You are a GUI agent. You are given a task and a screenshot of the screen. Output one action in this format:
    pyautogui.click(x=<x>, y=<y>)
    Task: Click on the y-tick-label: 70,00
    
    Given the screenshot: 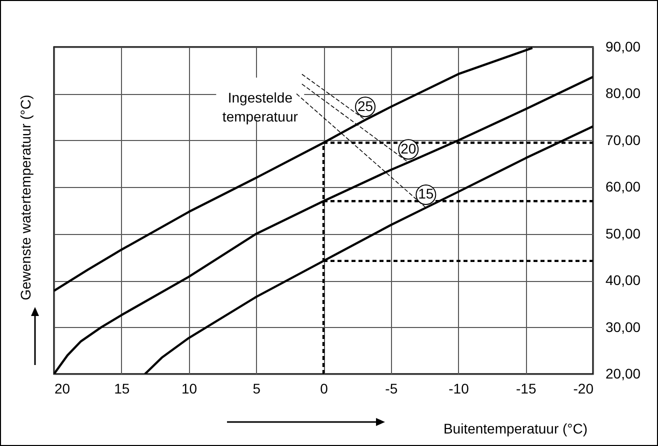 What is the action you would take?
    pyautogui.click(x=623, y=140)
    